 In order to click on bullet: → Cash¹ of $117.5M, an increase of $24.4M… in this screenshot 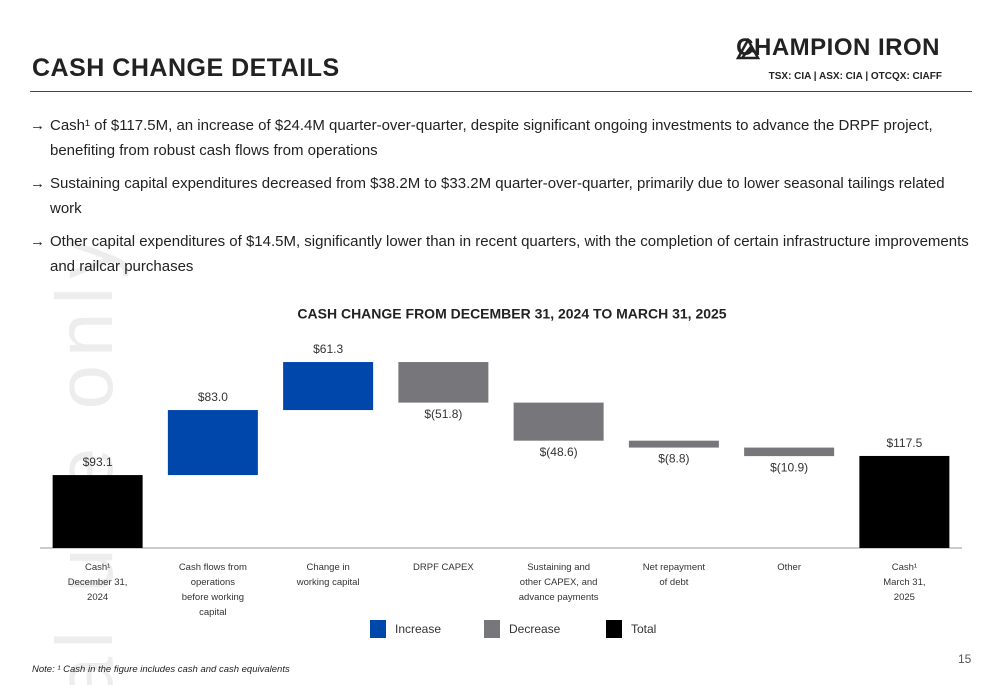, I will do `click(505, 138)`.